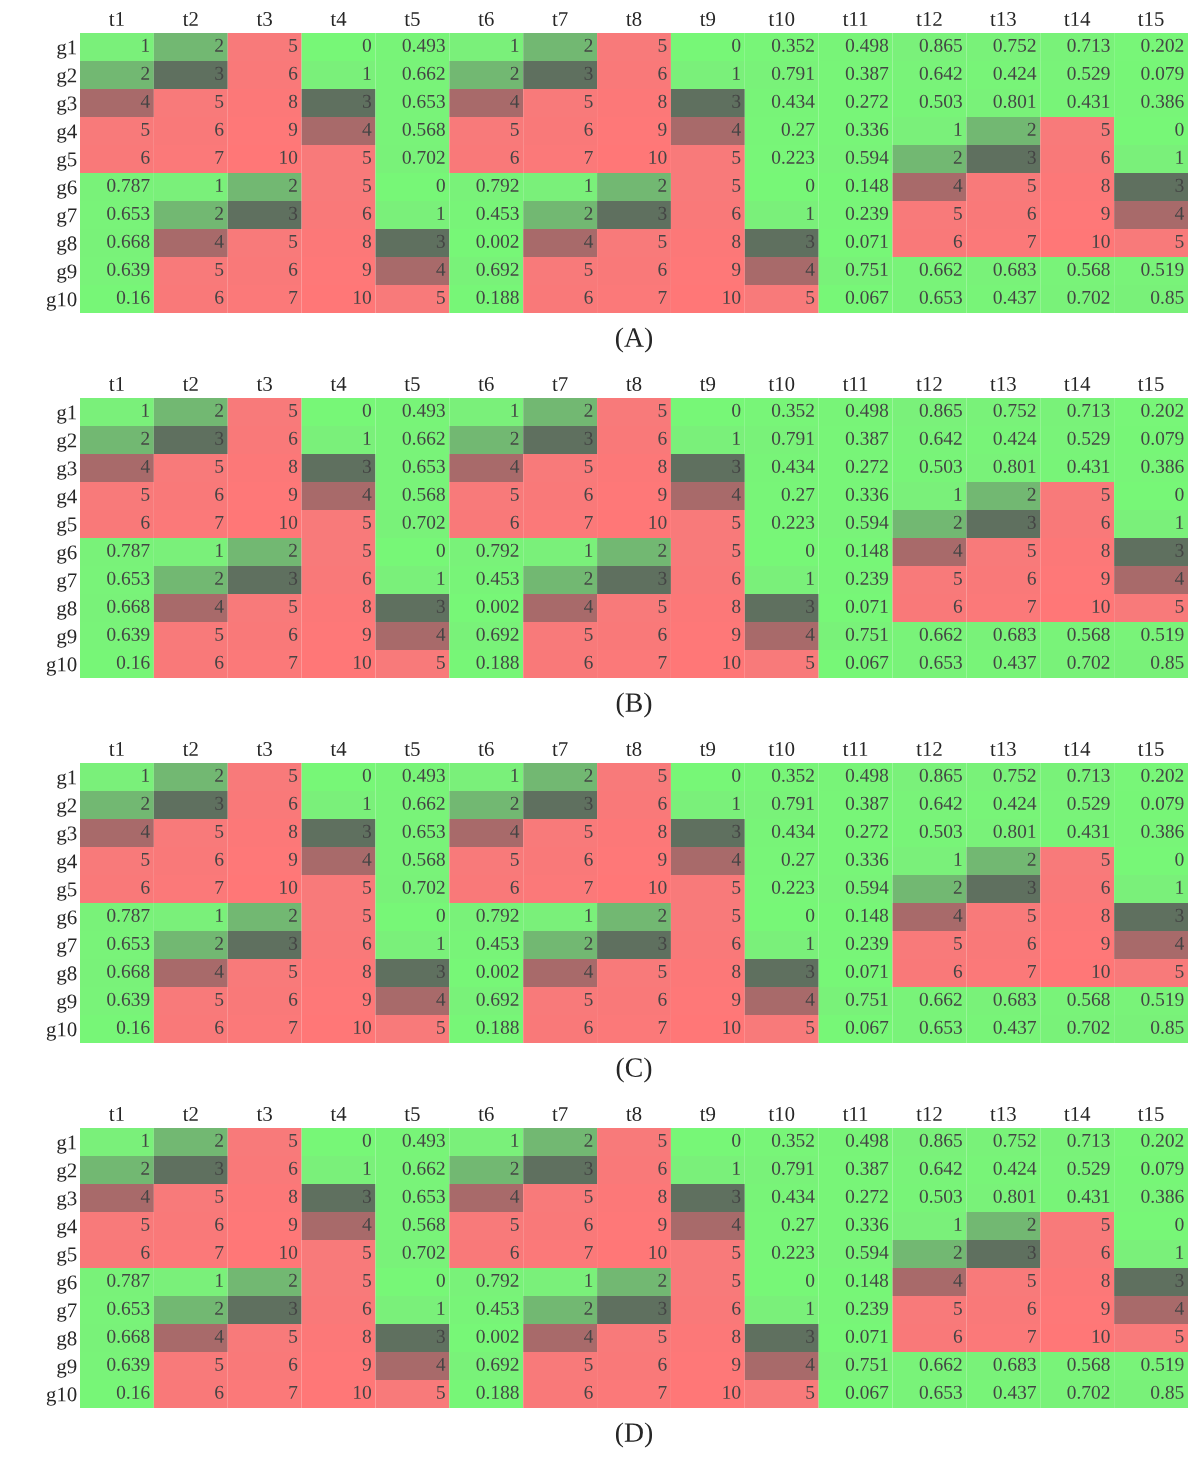 This screenshot has height=1467, width=1190. What do you see at coordinates (66, 49) in the screenshot?
I see `y-tick-label: g1` at bounding box center [66, 49].